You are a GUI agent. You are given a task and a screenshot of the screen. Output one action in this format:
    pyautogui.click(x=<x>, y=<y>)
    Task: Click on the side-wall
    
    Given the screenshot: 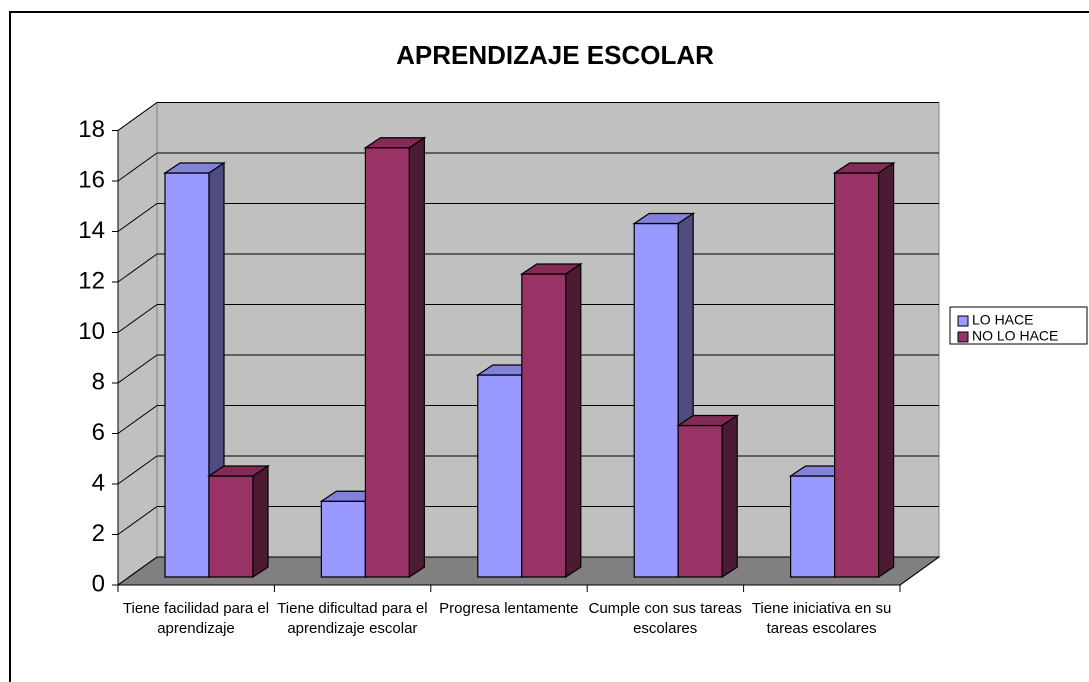 What is the action you would take?
    pyautogui.click(x=137, y=343)
    